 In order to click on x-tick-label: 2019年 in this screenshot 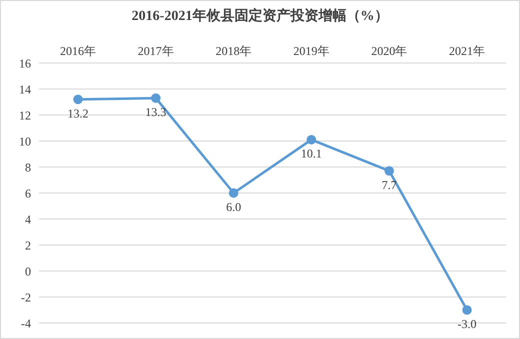, I will do `click(311, 51)`.